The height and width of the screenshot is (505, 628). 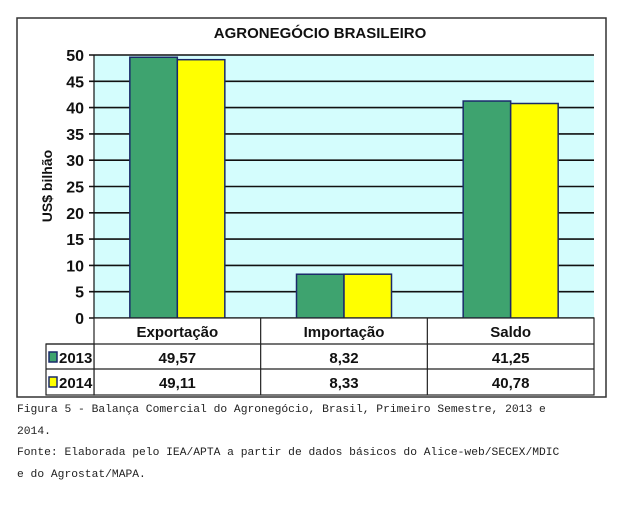 I want to click on data-table, so click(x=344, y=356).